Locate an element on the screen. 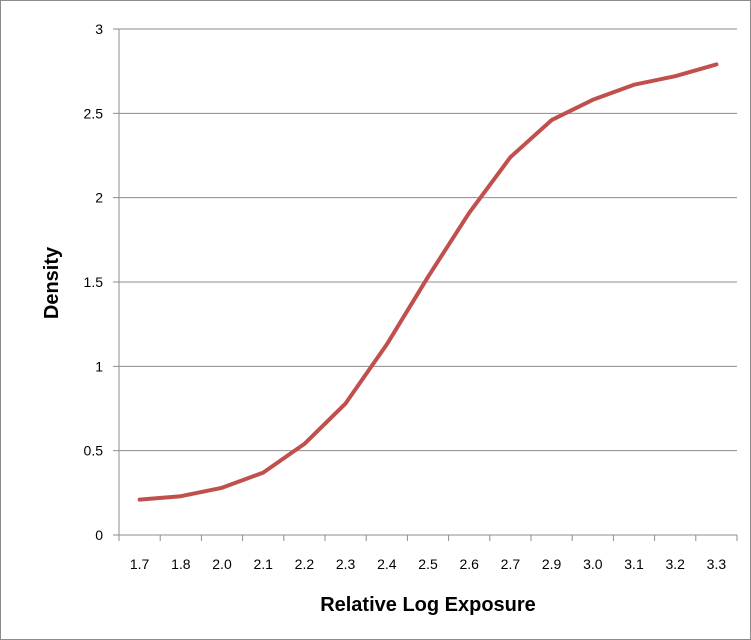  x-tick-label: 3.3 is located at coordinates (717, 564).